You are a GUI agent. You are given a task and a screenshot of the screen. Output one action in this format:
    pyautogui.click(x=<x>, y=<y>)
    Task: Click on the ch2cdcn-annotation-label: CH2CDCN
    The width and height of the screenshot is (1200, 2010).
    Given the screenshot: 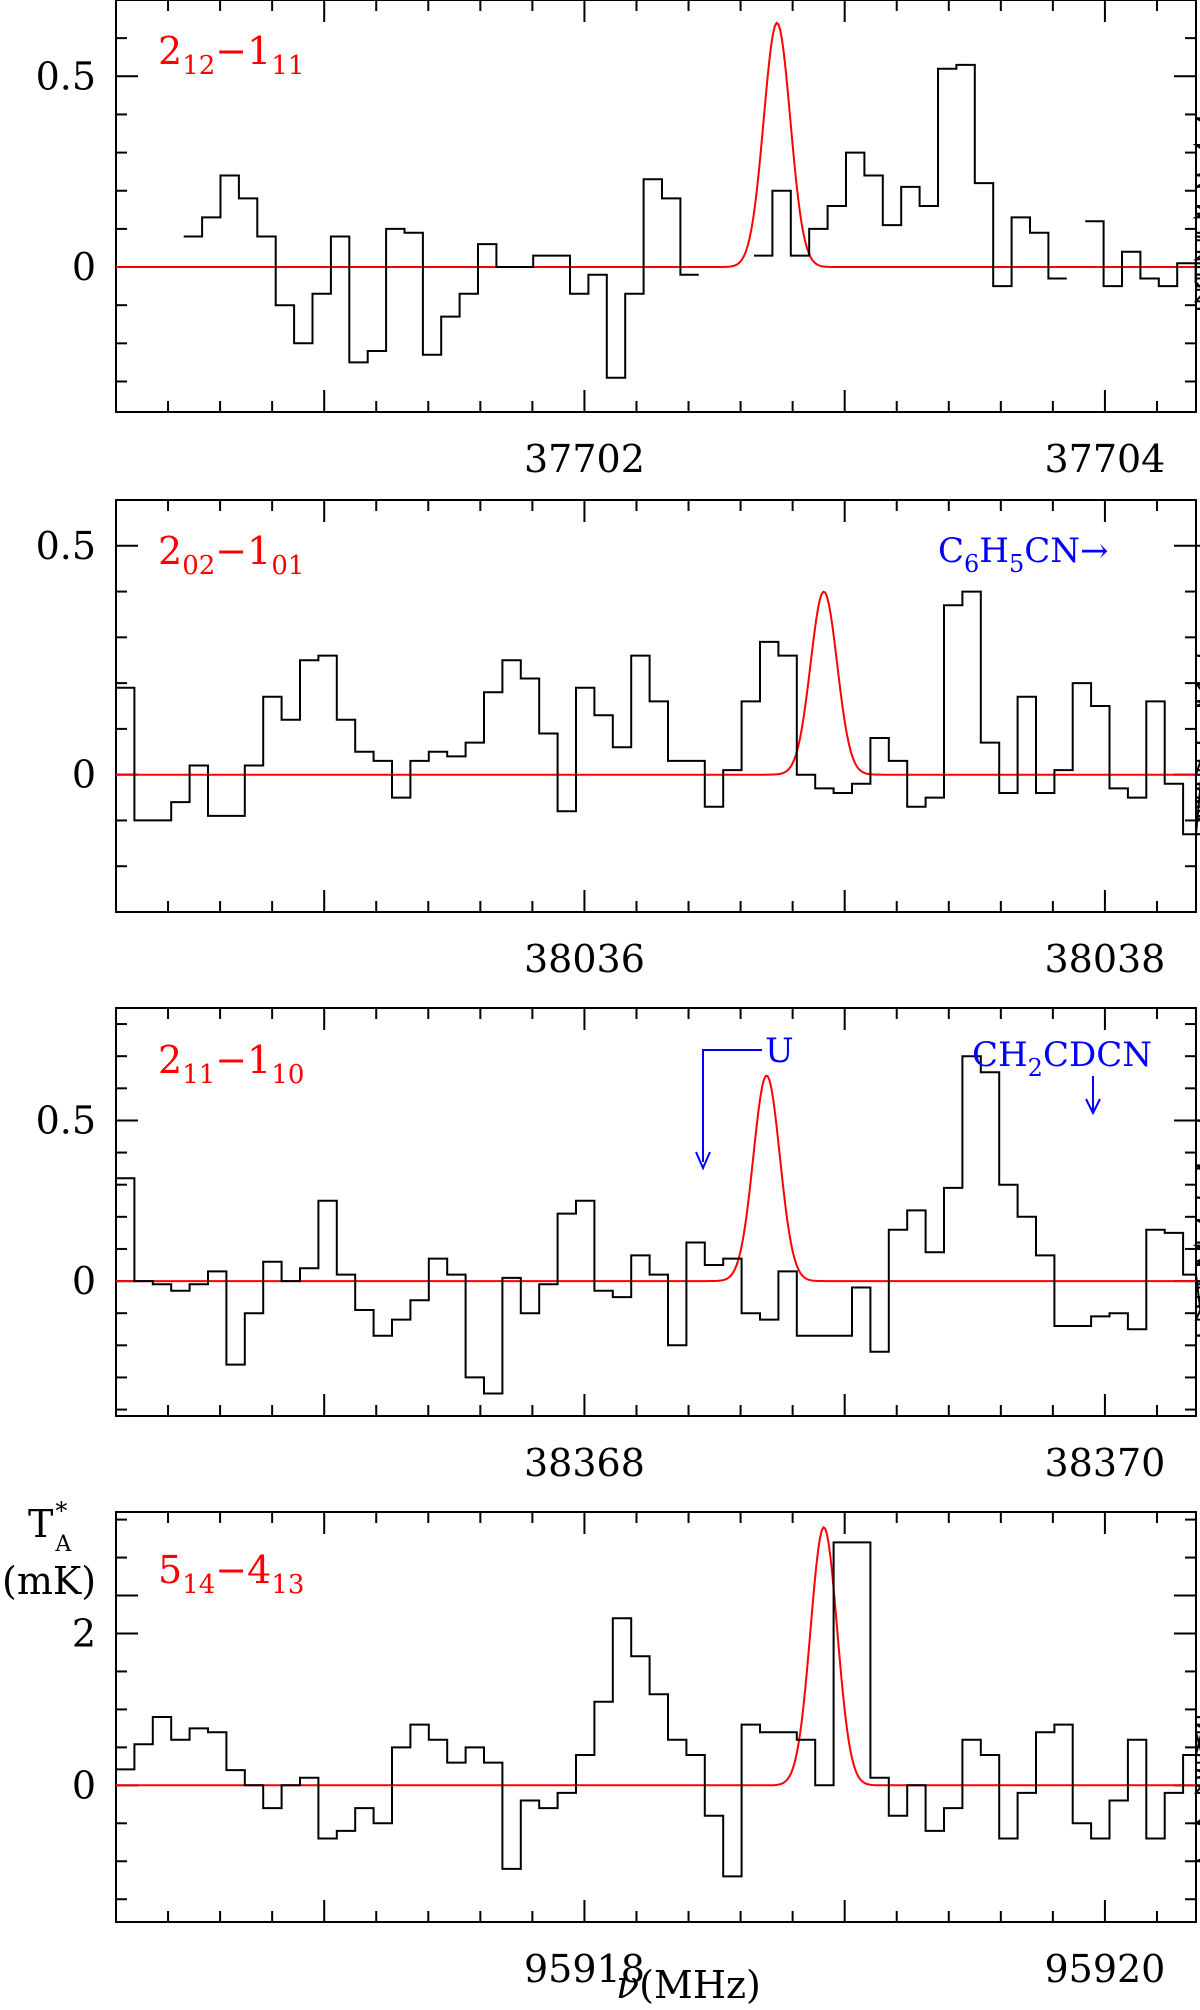 What is the action you would take?
    pyautogui.click(x=1062, y=1058)
    